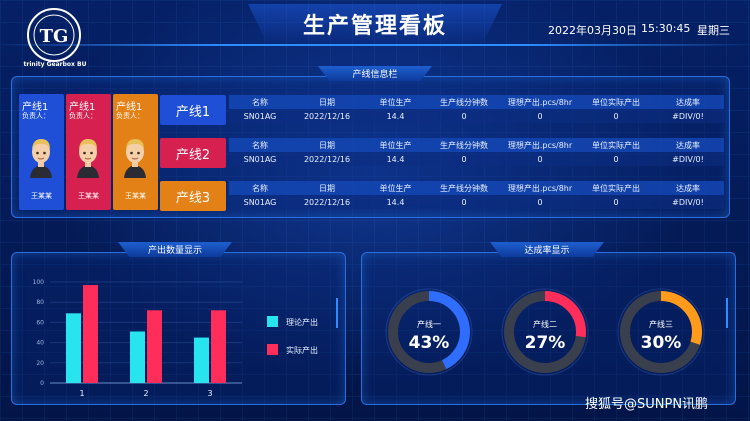  I want to click on y-tick-label: 80, so click(40, 302).